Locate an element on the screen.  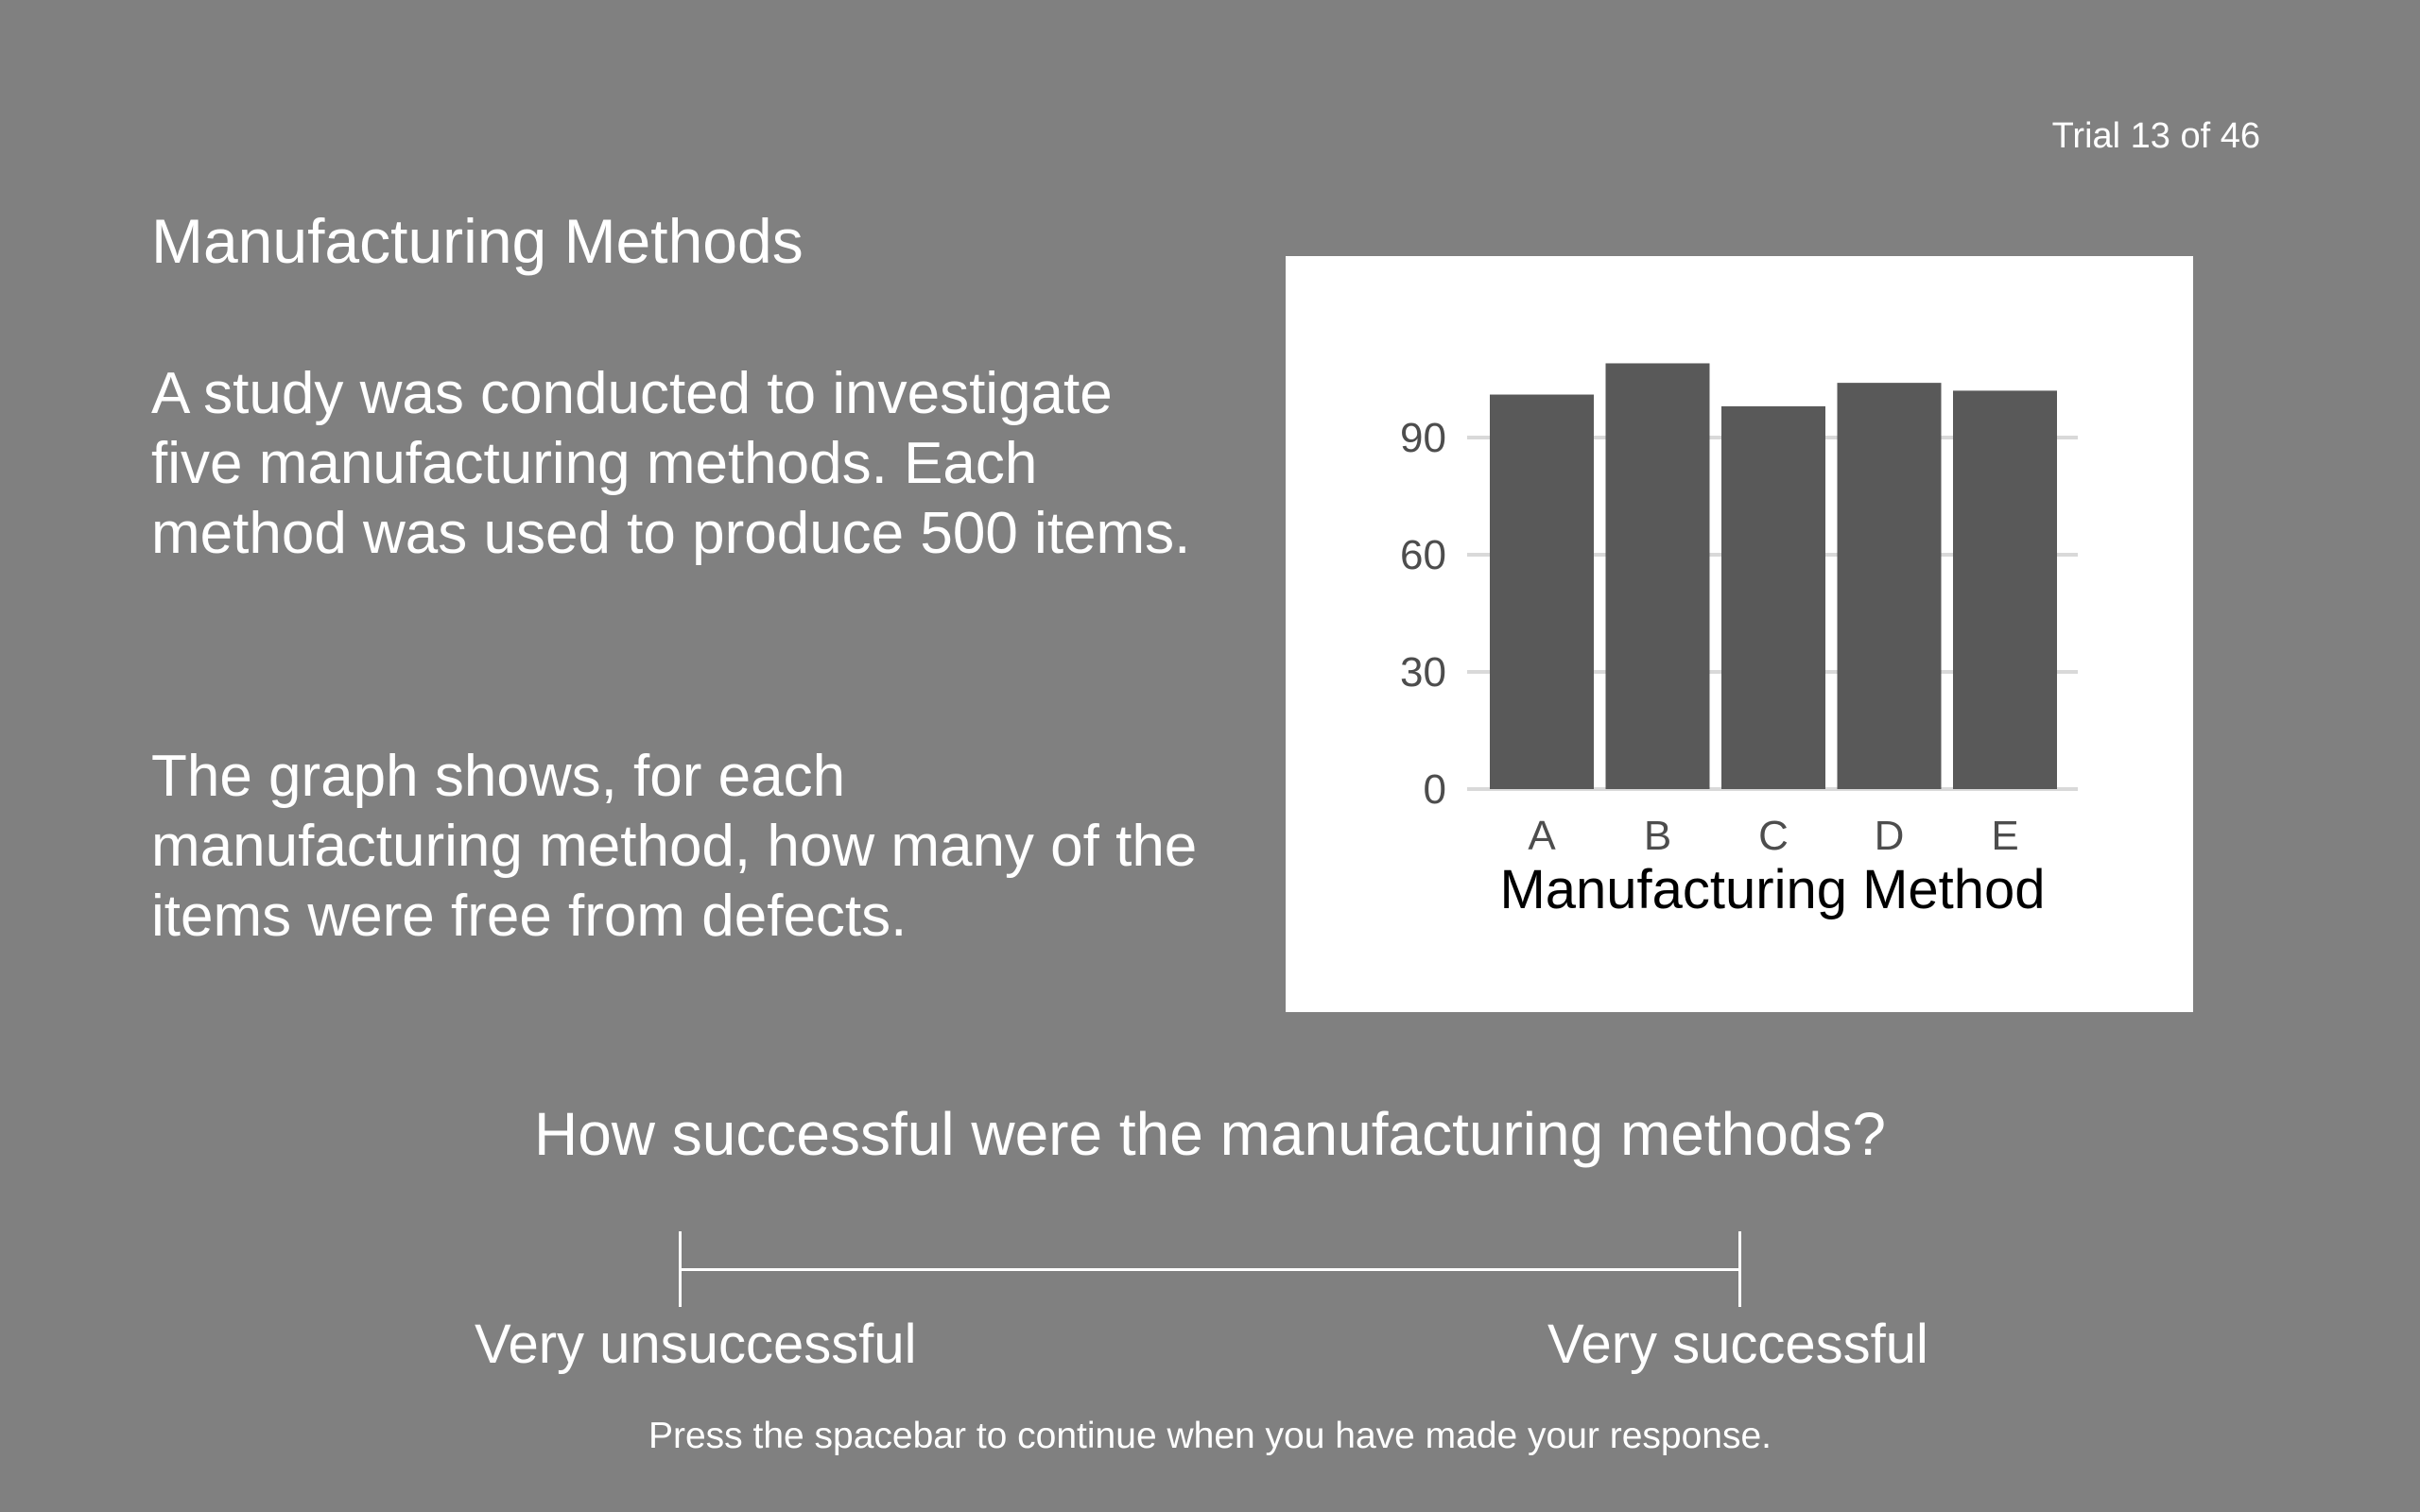
y-tick-label: 30 is located at coordinates (1423, 672).